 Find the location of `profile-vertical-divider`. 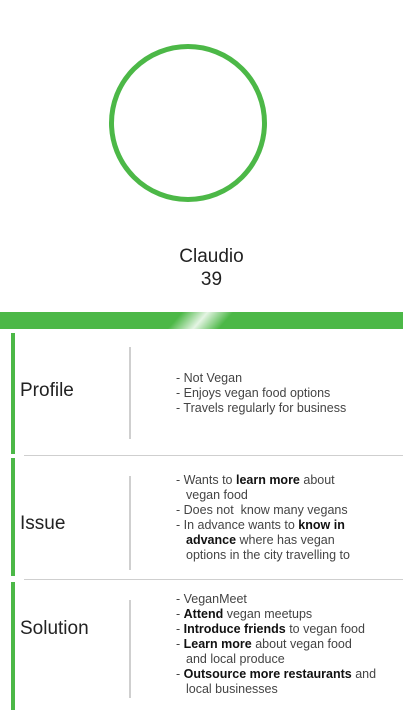

profile-vertical-divider is located at coordinates (130, 393).